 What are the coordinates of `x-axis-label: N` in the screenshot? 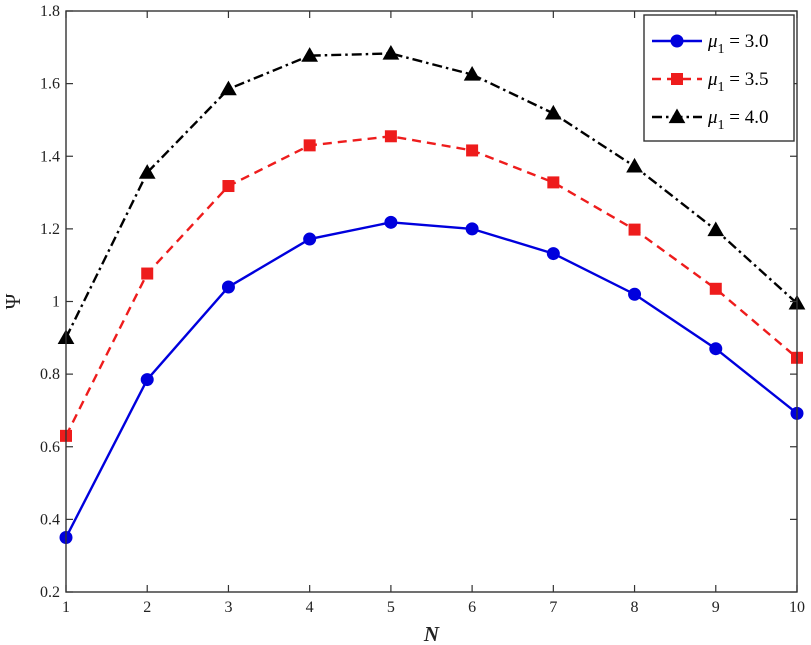 It's located at (431, 633).